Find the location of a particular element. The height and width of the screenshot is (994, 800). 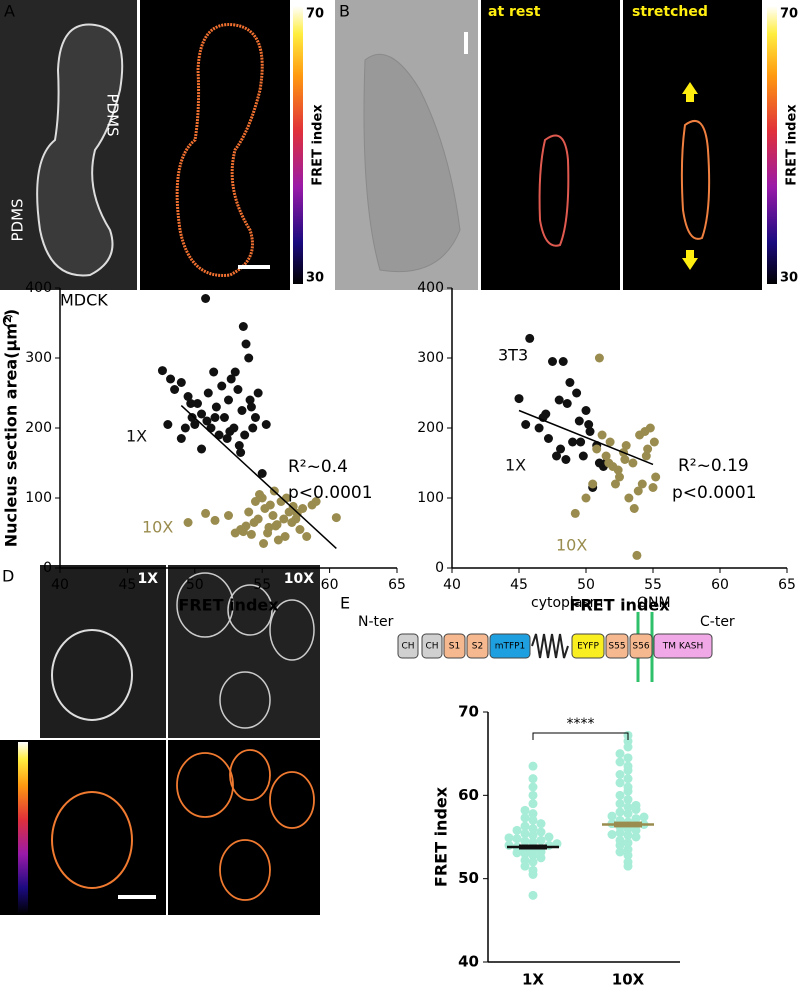

fret-outline is located at coordinates (92, 840).